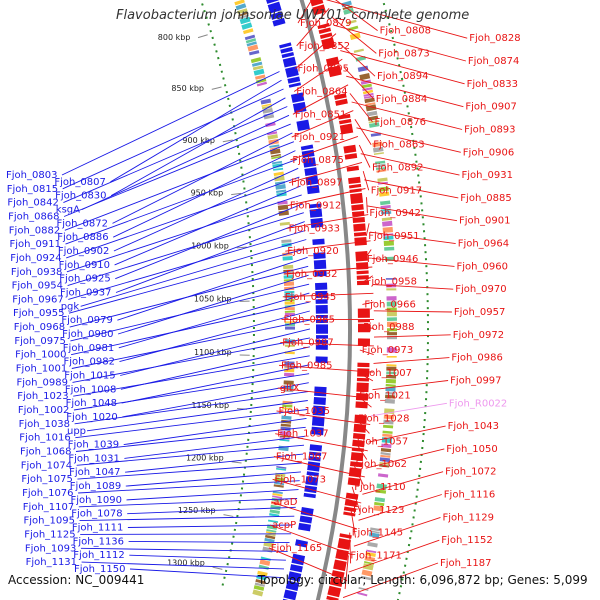 This screenshot has width=600, height=600. I want to click on gene-label: Fjoh_1021, so click(384, 396).